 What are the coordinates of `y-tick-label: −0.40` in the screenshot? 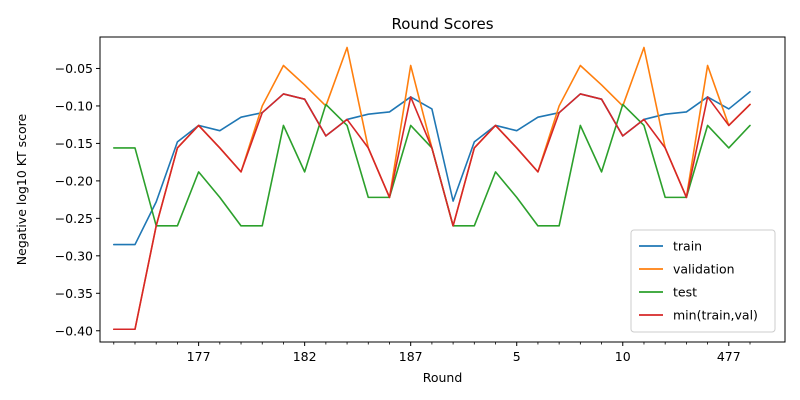 It's located at (74, 330).